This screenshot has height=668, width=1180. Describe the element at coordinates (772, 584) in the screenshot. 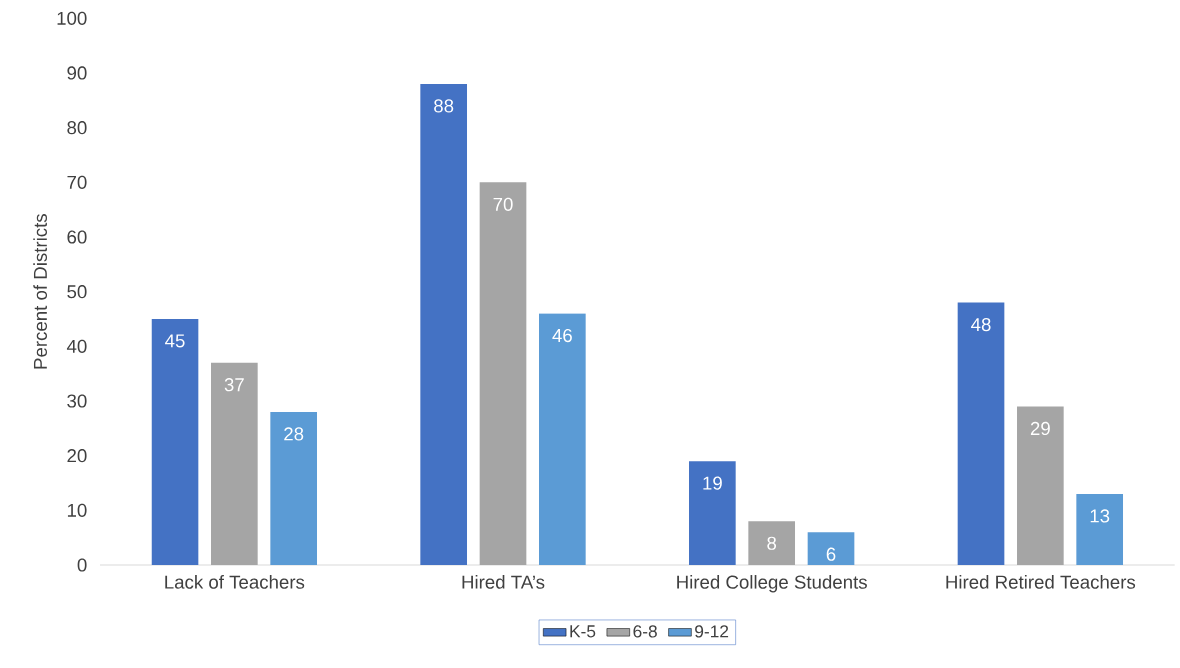

I see `x-tick-label: Hired College Students` at that location.